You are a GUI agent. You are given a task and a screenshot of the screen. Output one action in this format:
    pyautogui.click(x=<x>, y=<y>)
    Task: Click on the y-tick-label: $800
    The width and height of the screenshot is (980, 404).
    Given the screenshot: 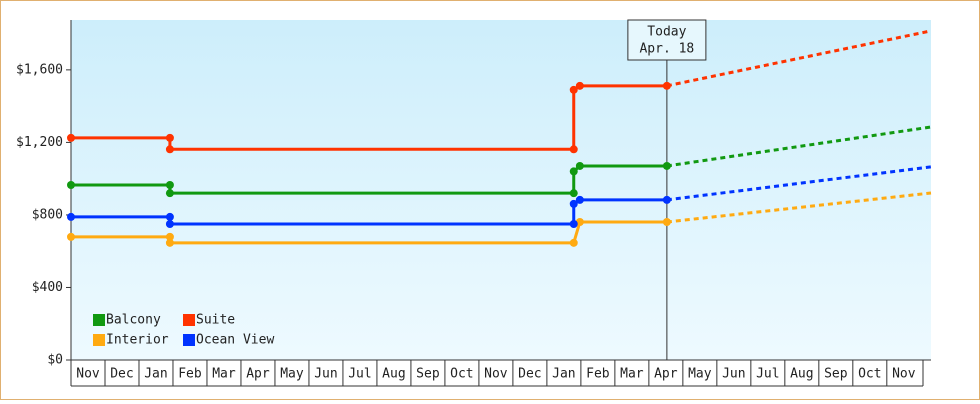 What is the action you would take?
    pyautogui.click(x=47, y=214)
    